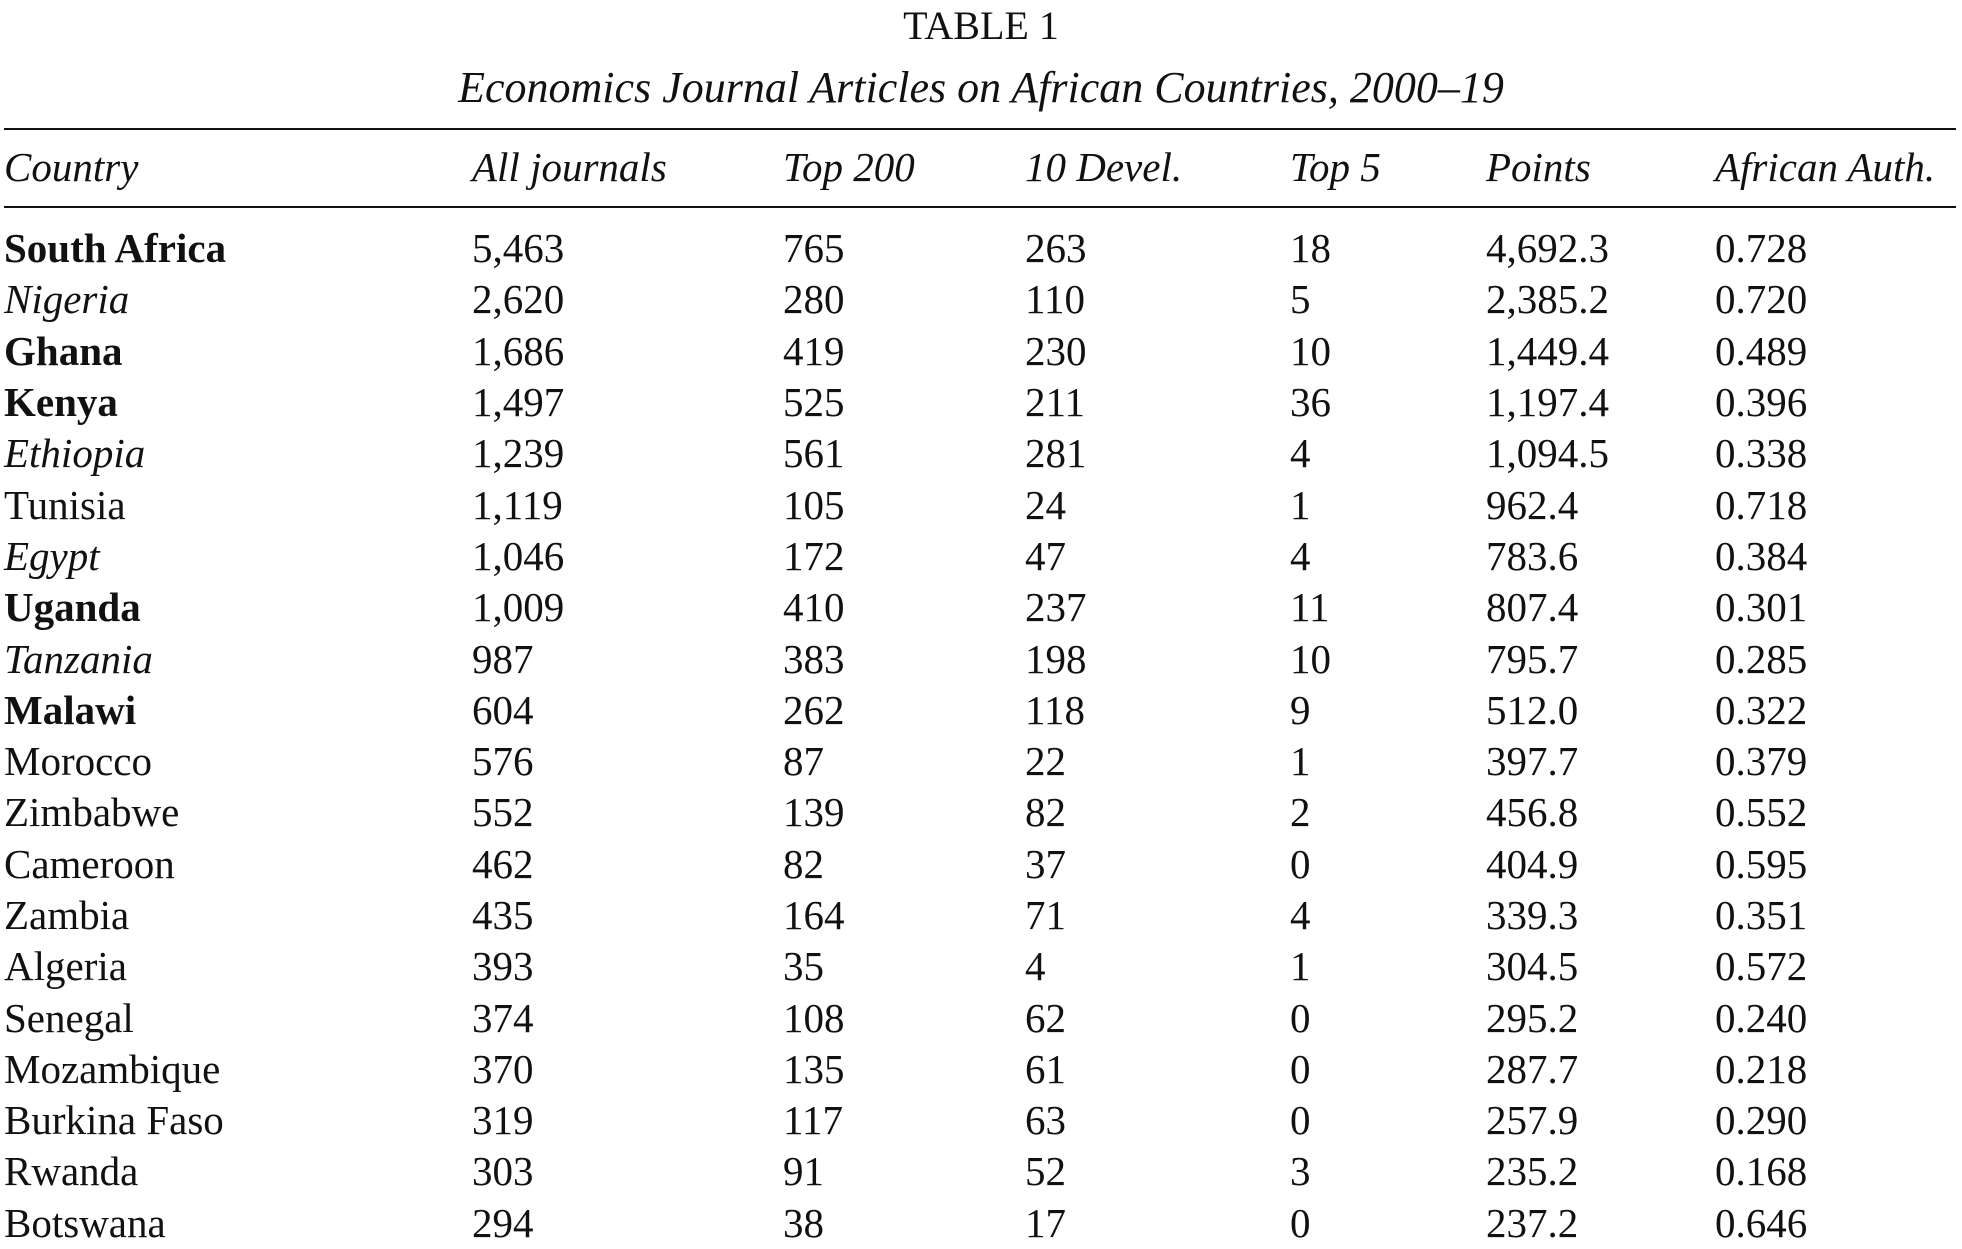 The image size is (1962, 1249). What do you see at coordinates (517, 504) in the screenshot?
I see `all-journals-cell: 1,119` at bounding box center [517, 504].